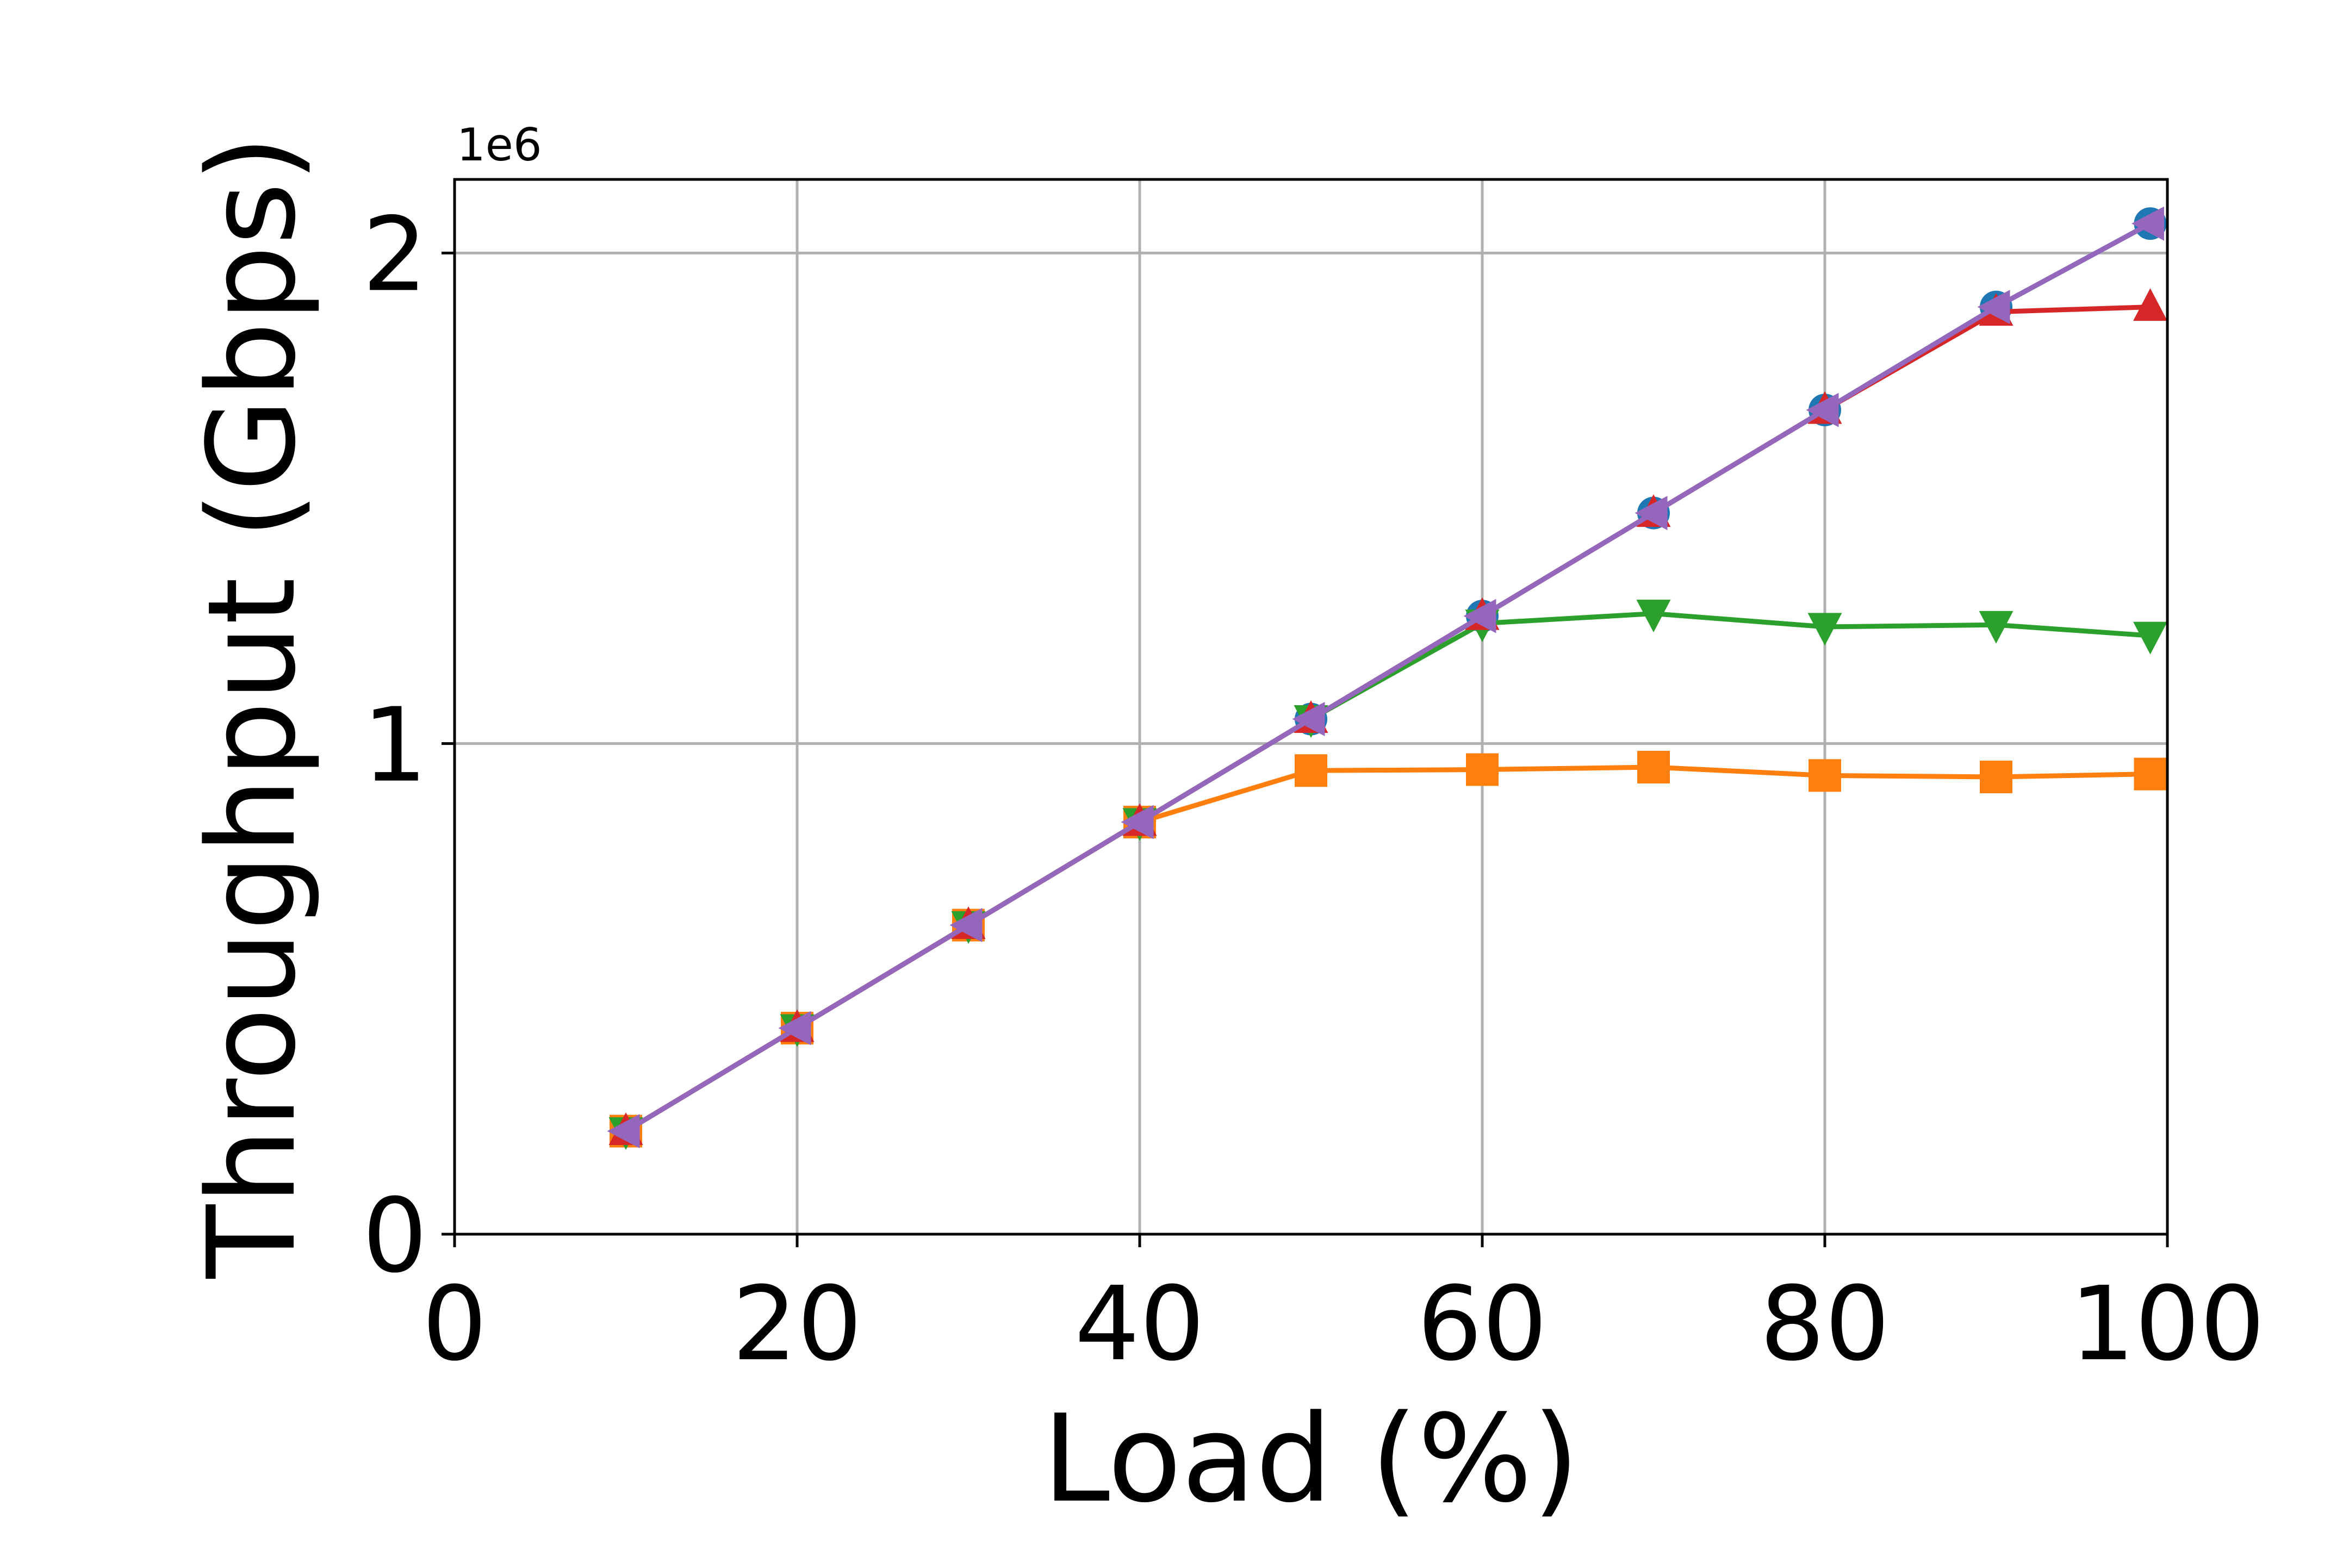  What do you see at coordinates (1825, 1324) in the screenshot?
I see `x-tick-label: 80` at bounding box center [1825, 1324].